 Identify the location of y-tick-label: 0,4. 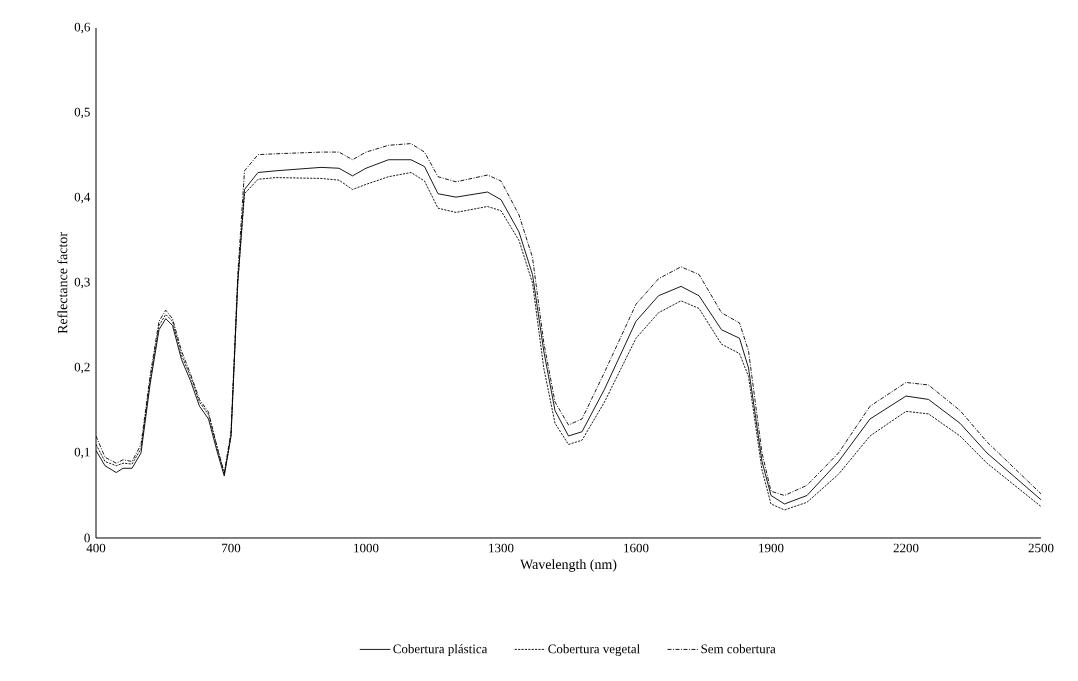
(82, 198).